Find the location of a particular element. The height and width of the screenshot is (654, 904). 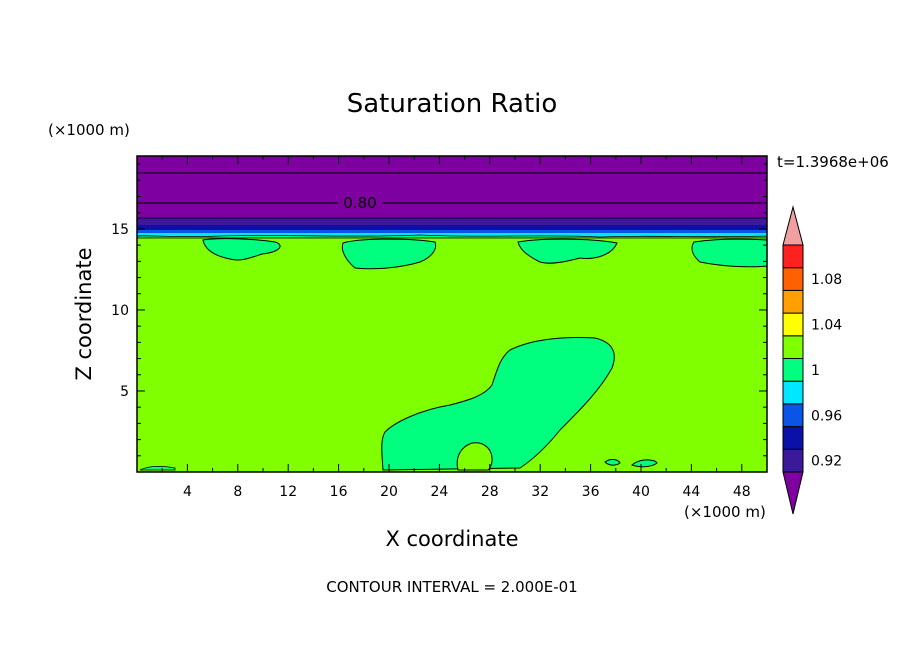

chart-title: Saturation Ratio is located at coordinates (452, 104).